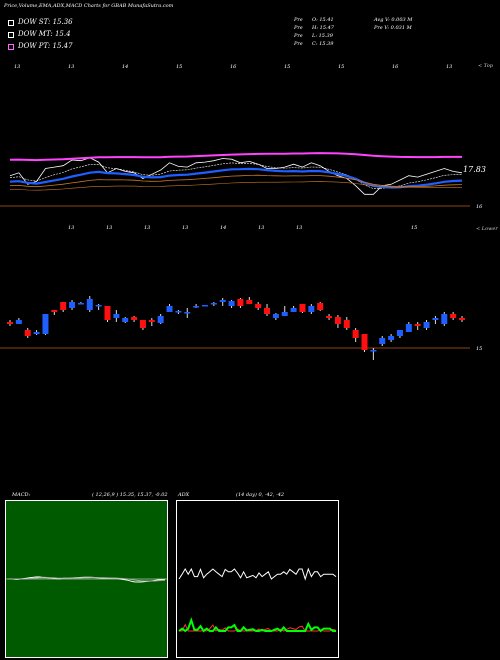 The height and width of the screenshot is (660, 500). Describe the element at coordinates (11, 35) in the screenshot. I see `legend-swatch-mt` at that location.